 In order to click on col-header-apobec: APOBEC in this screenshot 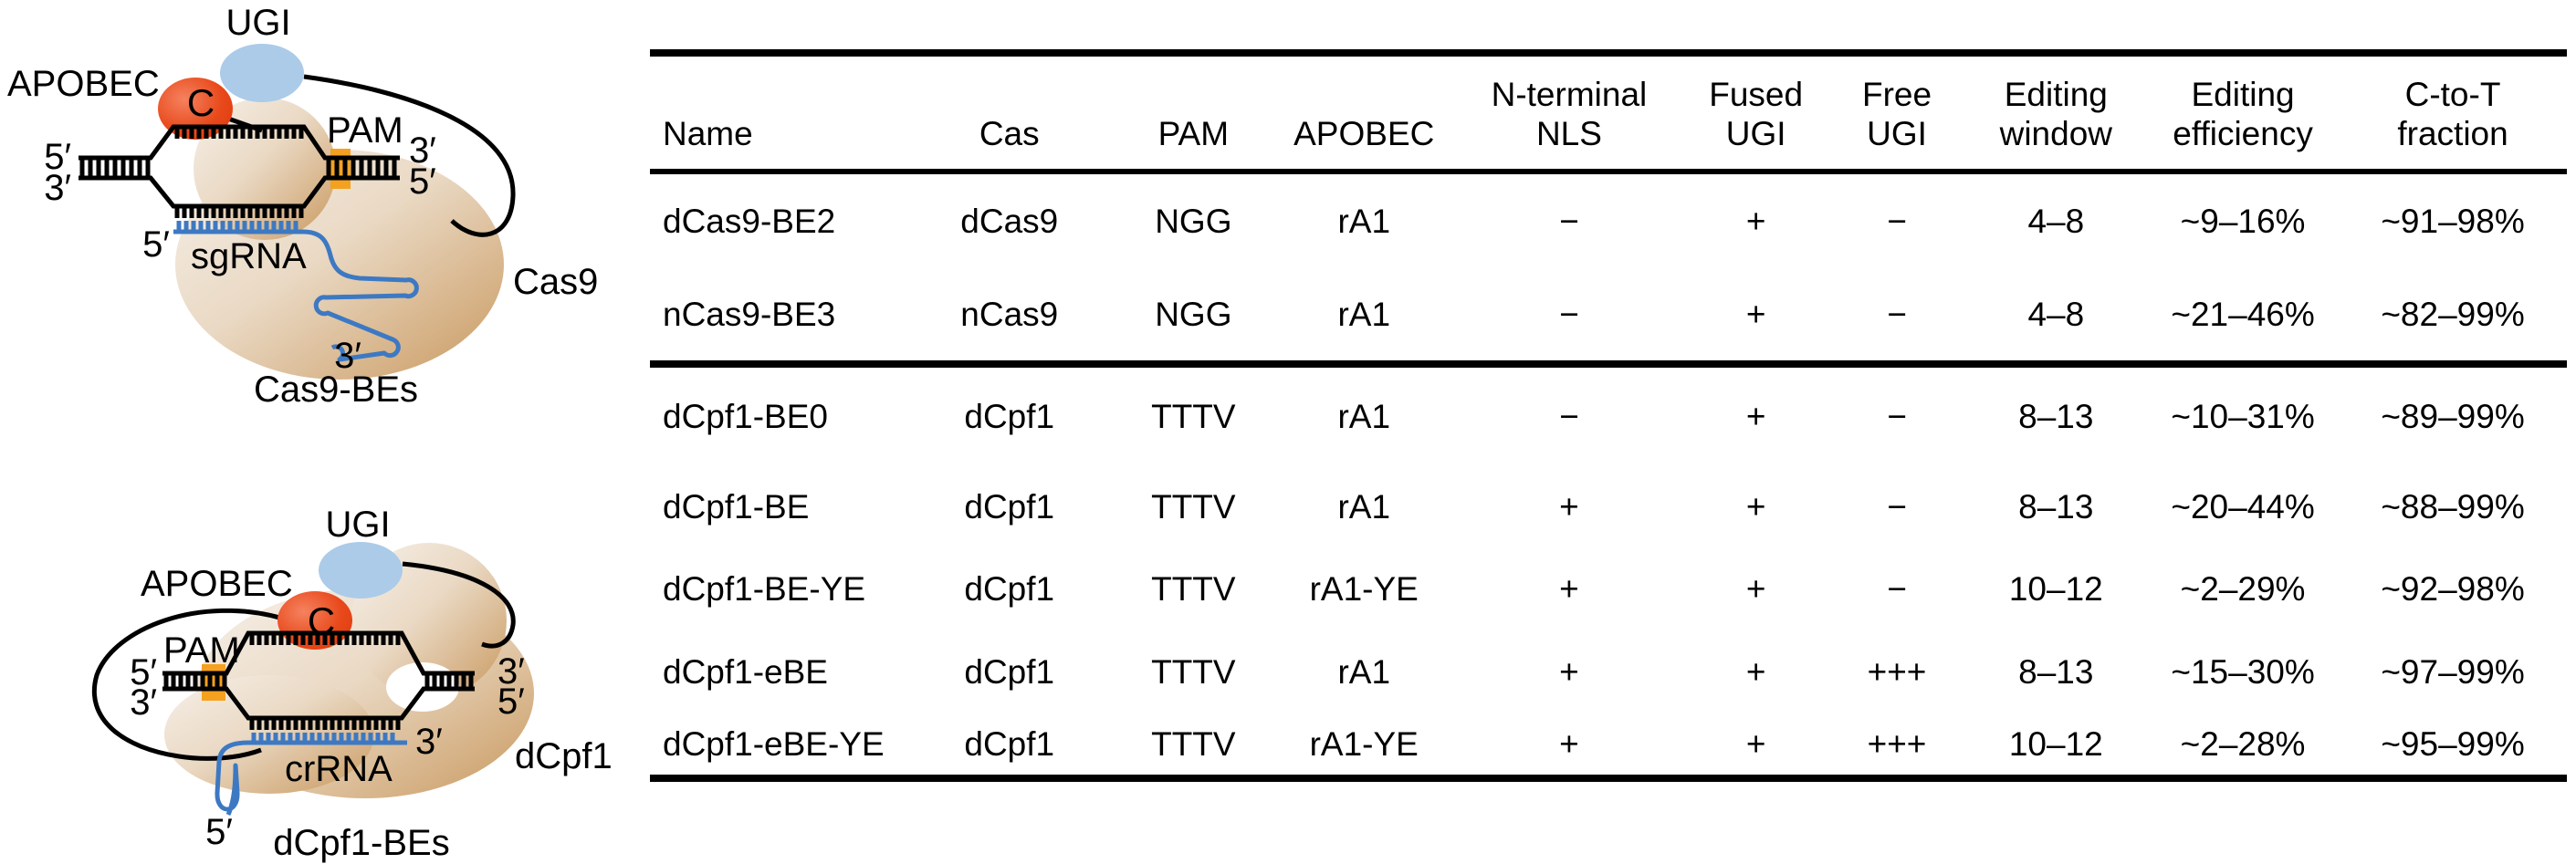, I will do `click(1364, 134)`.